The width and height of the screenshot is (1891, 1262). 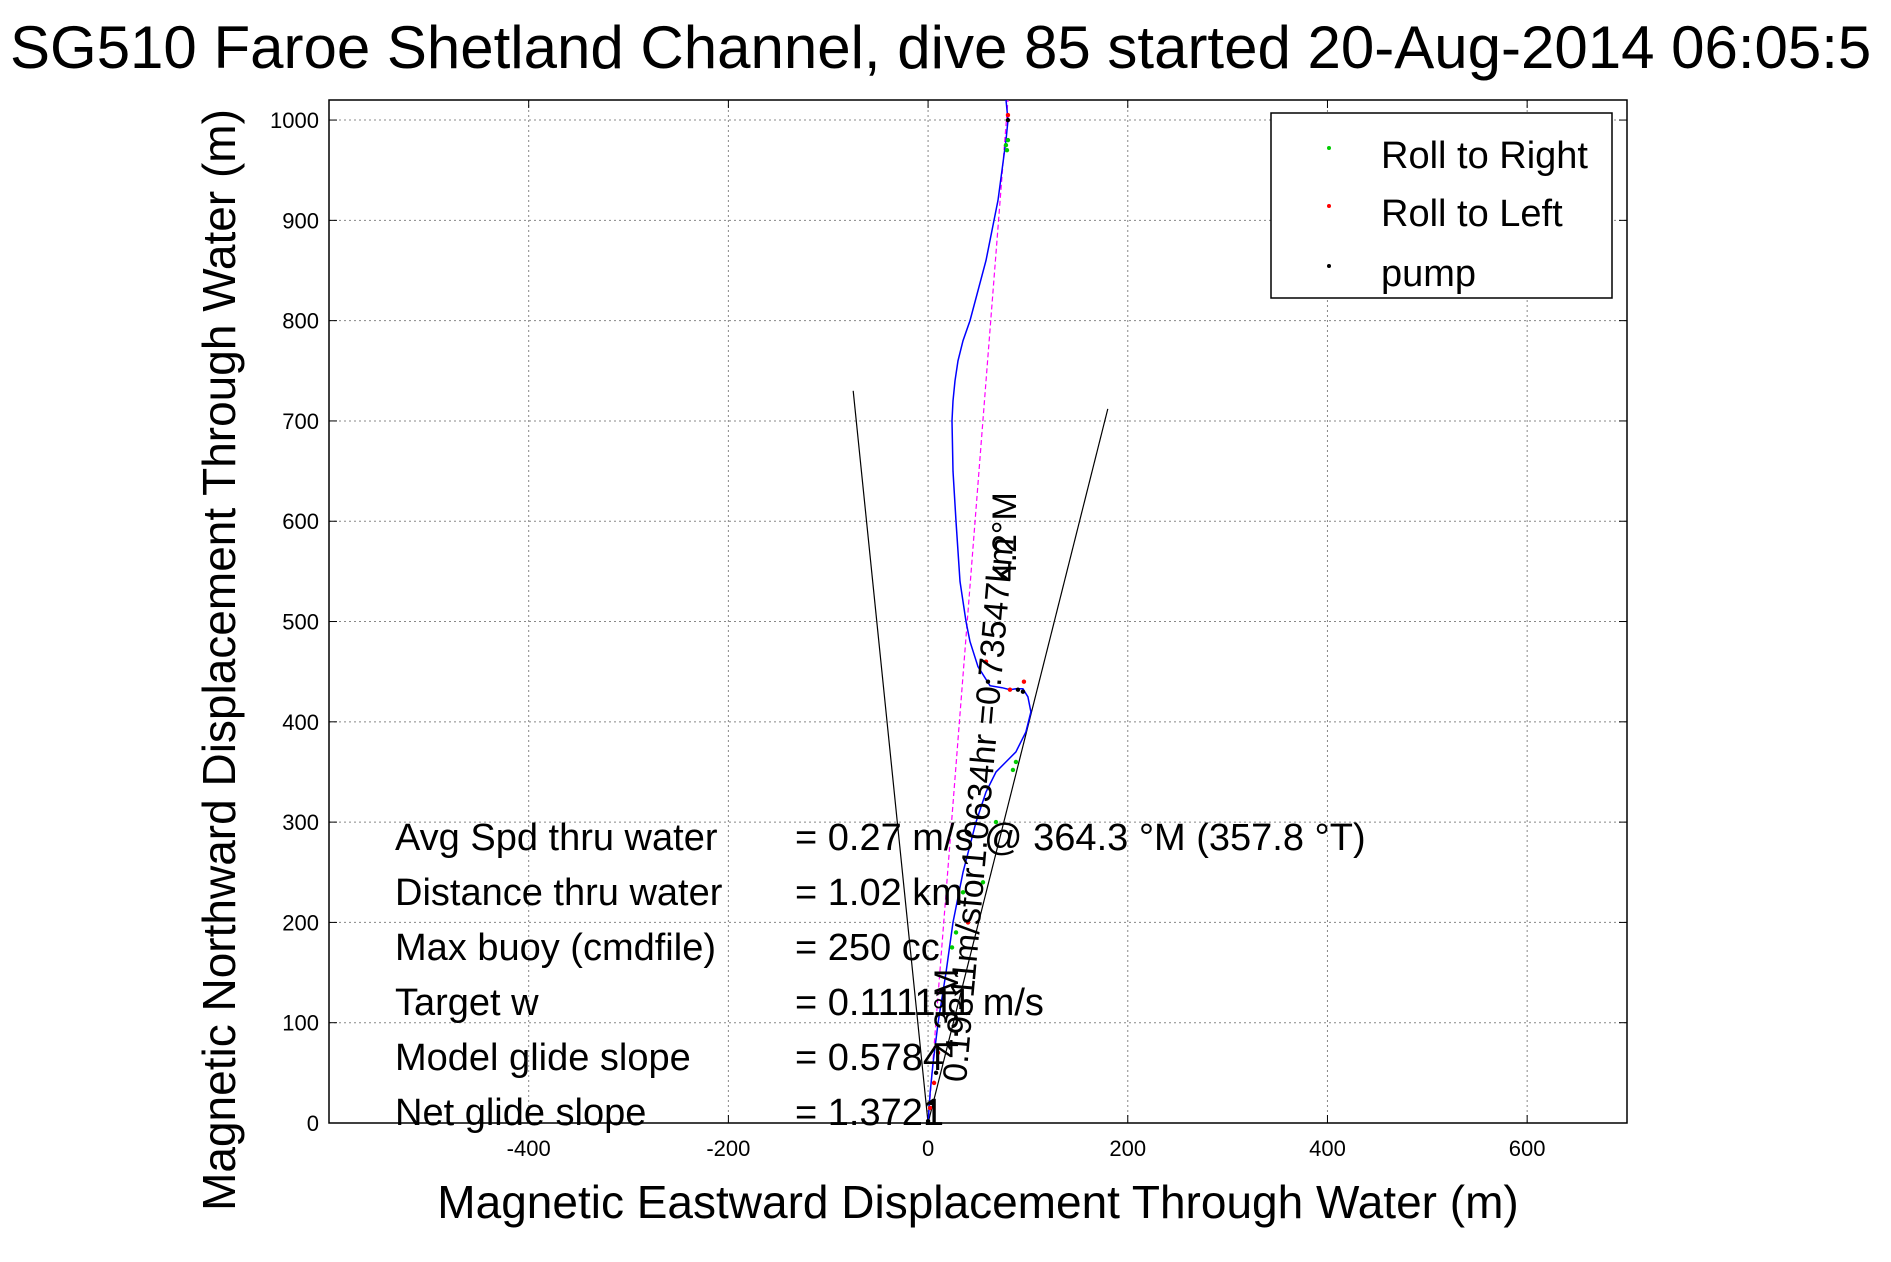 I want to click on y-tick-label: 500, so click(x=300, y=622).